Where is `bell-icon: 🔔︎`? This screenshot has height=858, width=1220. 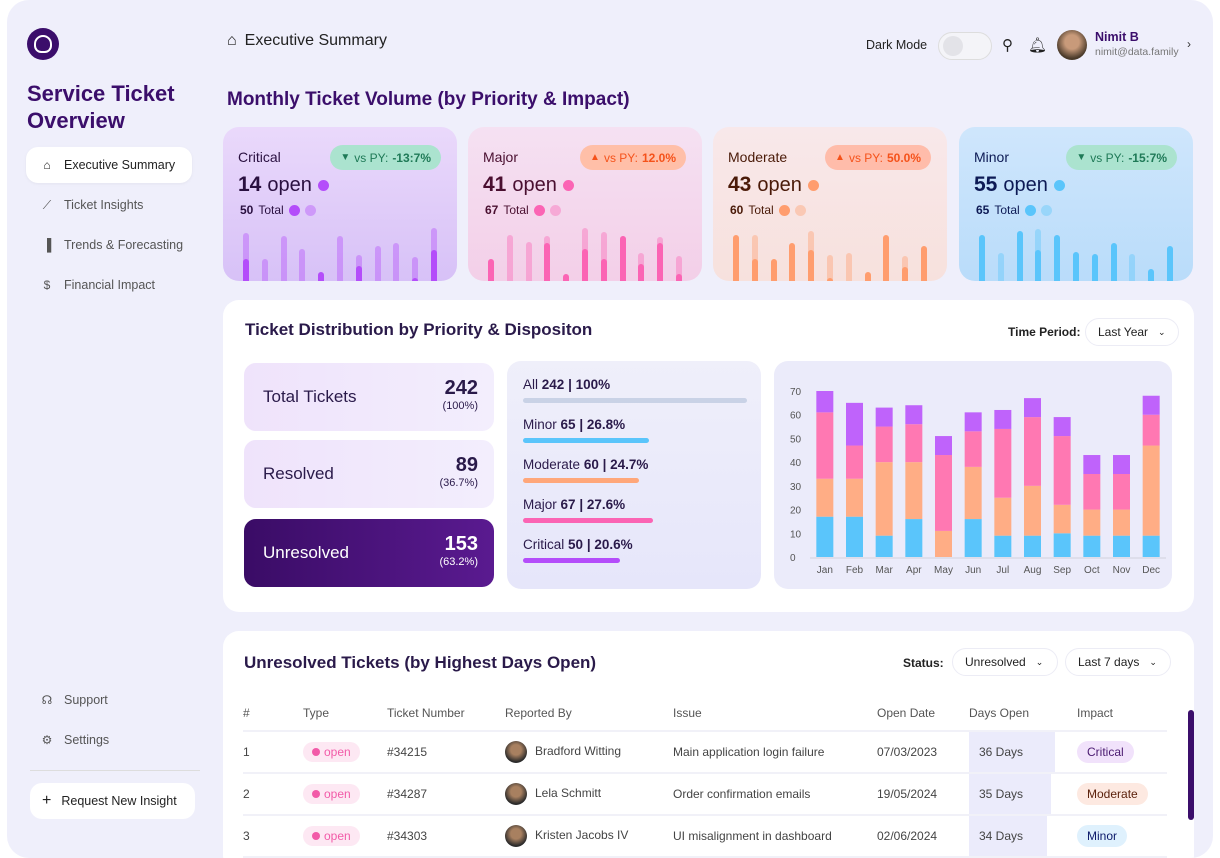 bell-icon: 🔔︎ is located at coordinates (1038, 45).